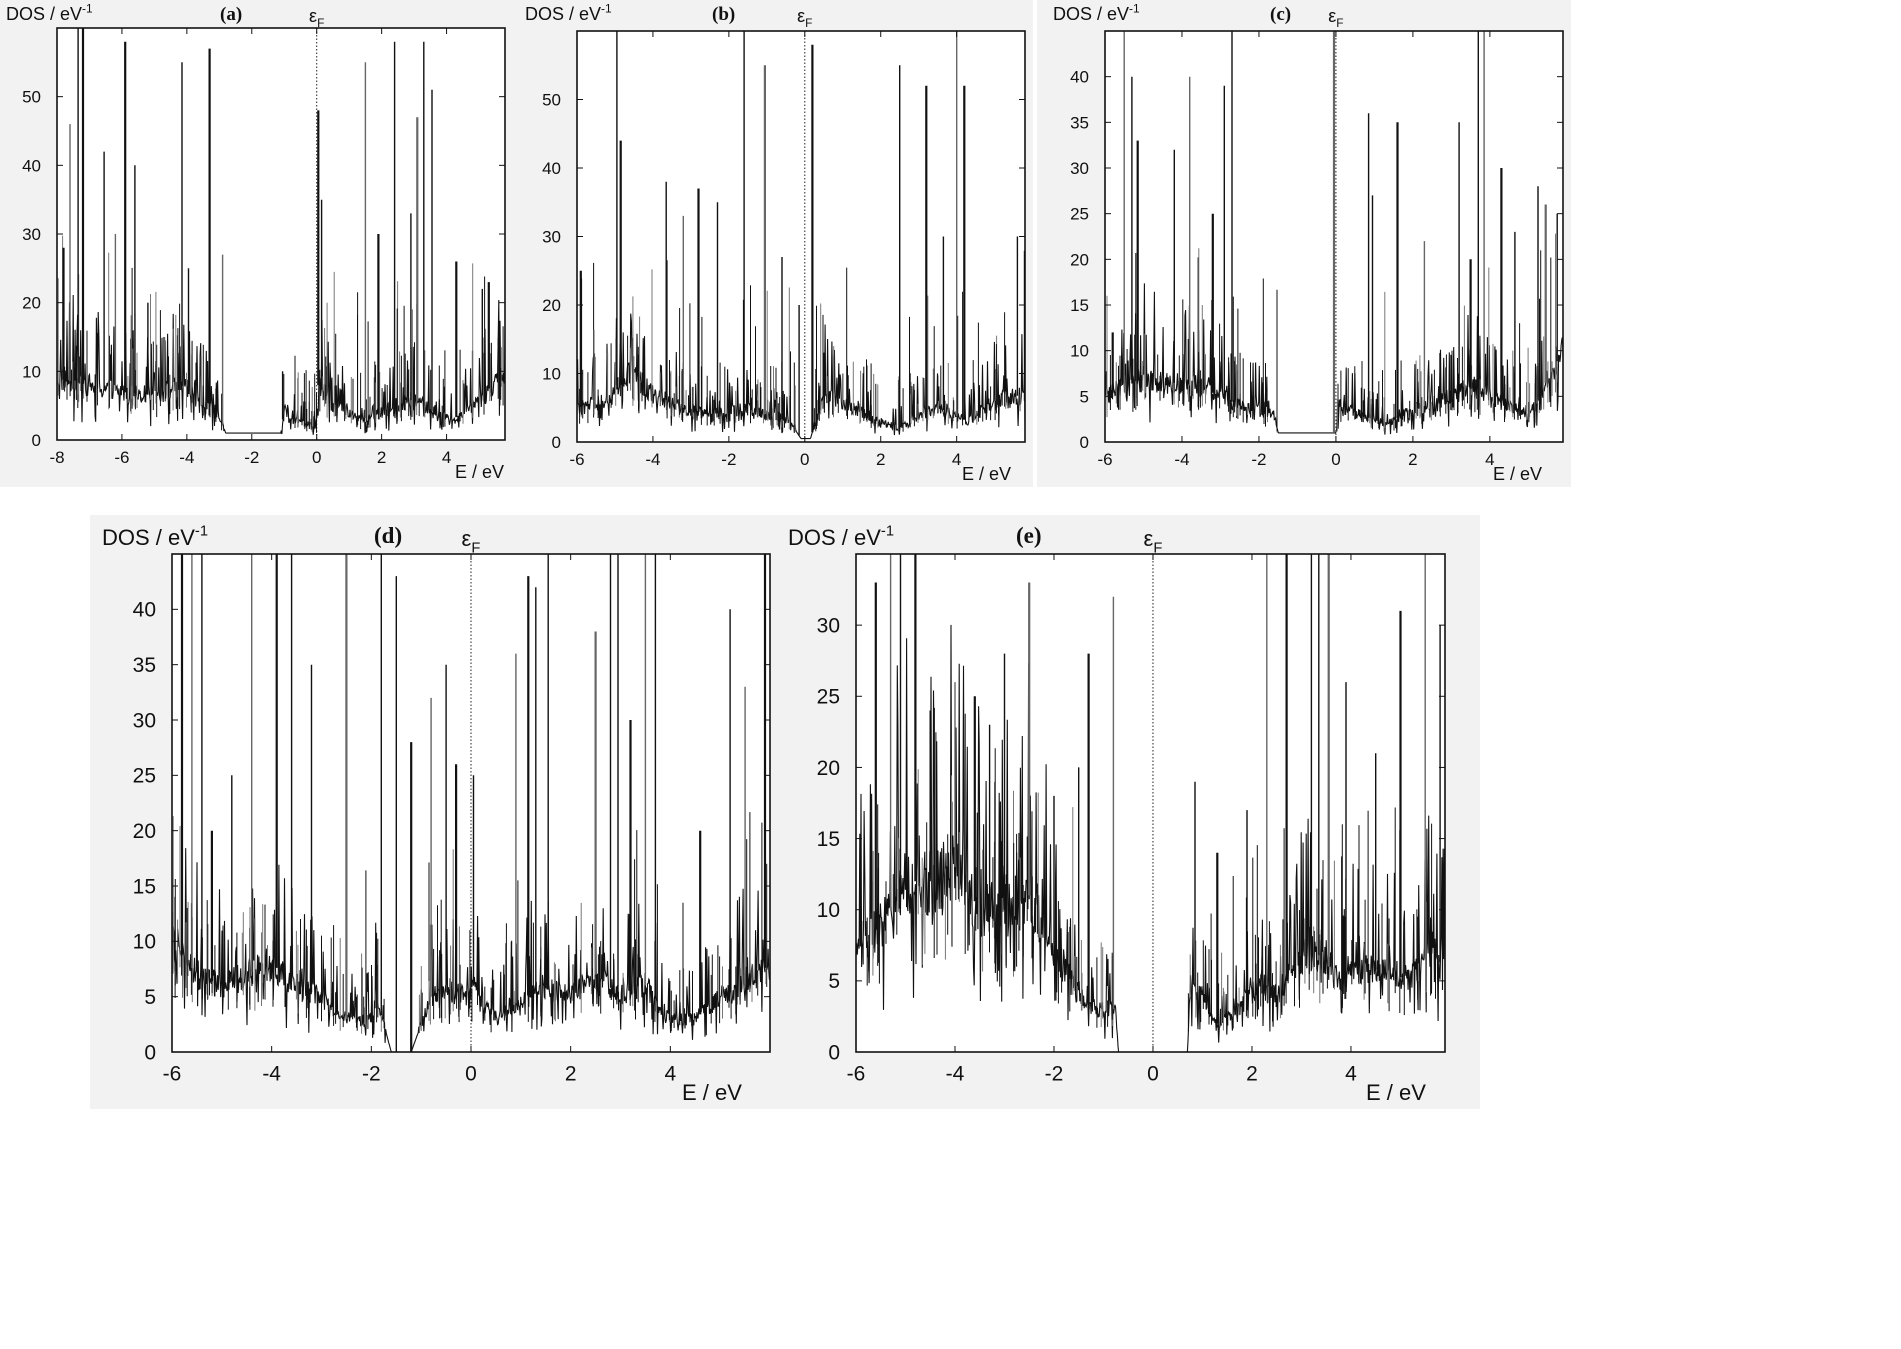 This screenshot has width=1901, height=1349. I want to click on dos-trace, so click(1150, 838).